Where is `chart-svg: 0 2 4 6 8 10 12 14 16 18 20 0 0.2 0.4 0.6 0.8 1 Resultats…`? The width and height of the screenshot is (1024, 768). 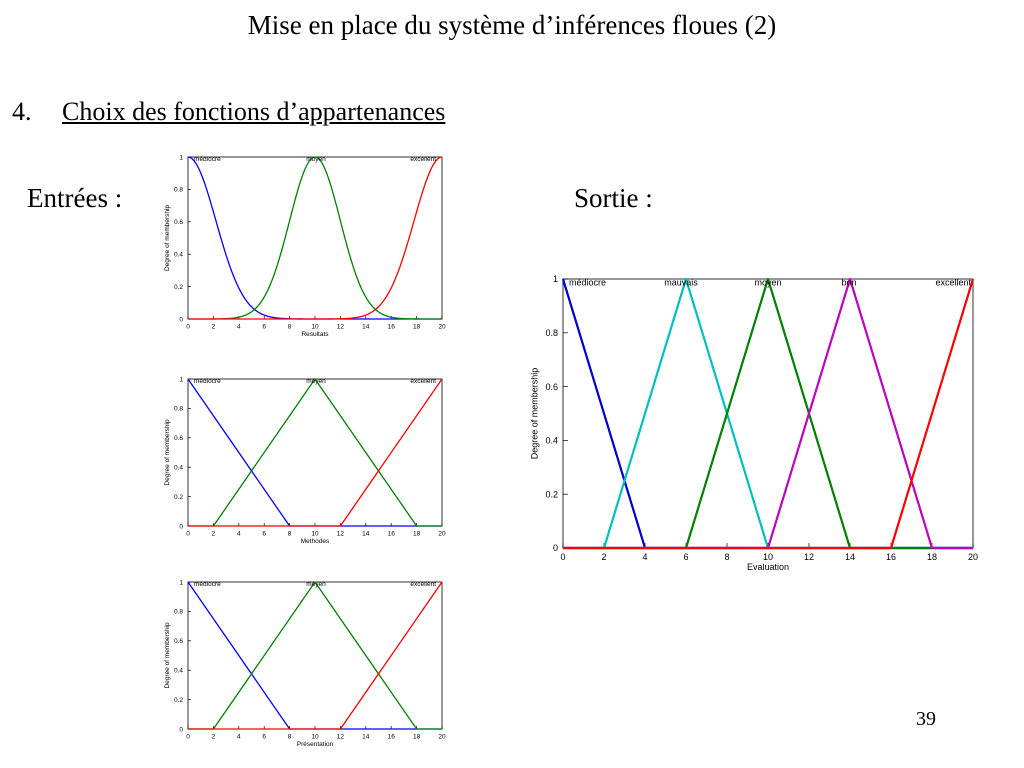 chart-svg: 0 2 4 6 8 10 12 14 16 18 20 0 0.2 0.4 0.6 0.8 1 Resultats… is located at coordinates (305, 246).